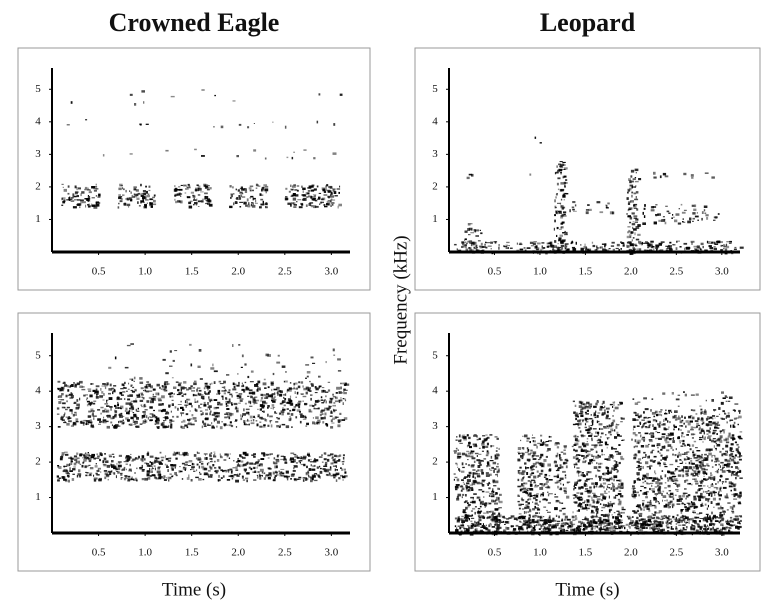  Describe the element at coordinates (38, 426) in the screenshot. I see `y-tick-label: 3` at that location.